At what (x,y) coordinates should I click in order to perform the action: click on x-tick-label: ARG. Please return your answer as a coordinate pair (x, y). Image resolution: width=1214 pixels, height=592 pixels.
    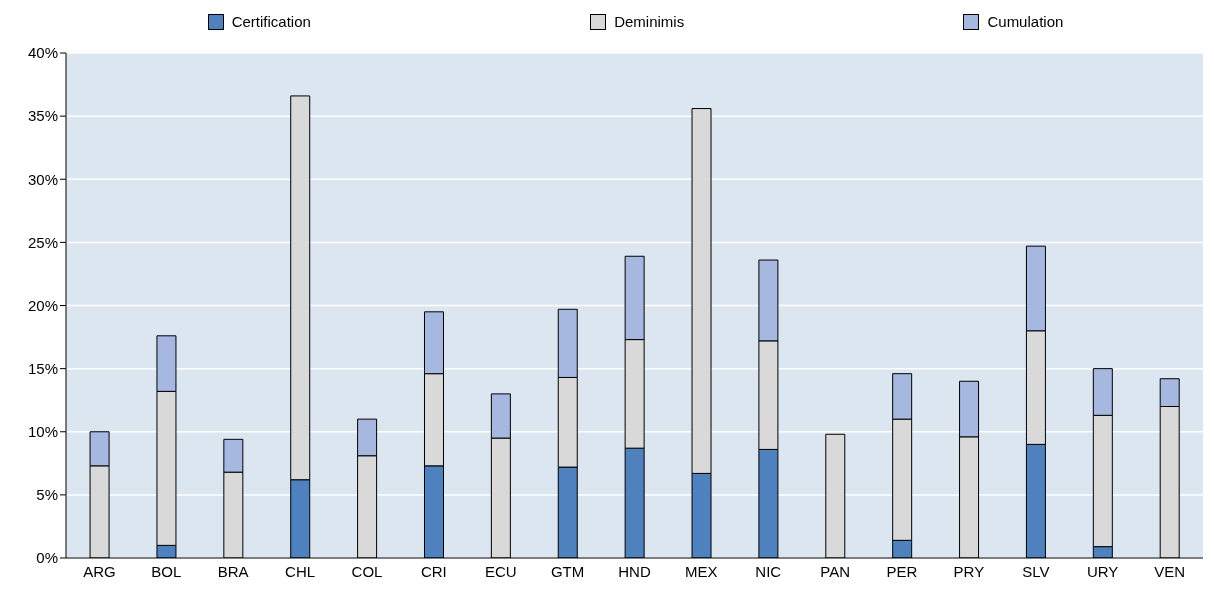
    Looking at the image, I should click on (99, 571).